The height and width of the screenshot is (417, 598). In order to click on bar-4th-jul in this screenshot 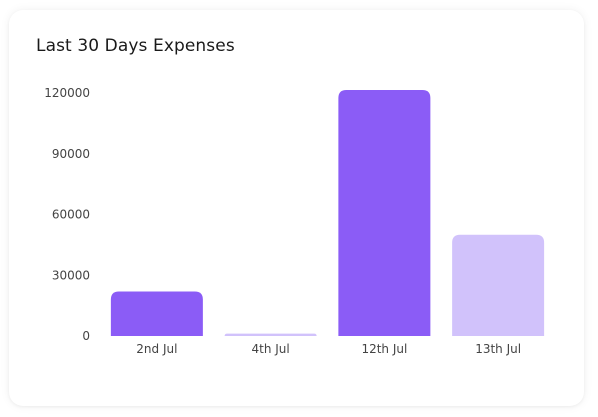, I will do `click(270, 334)`.